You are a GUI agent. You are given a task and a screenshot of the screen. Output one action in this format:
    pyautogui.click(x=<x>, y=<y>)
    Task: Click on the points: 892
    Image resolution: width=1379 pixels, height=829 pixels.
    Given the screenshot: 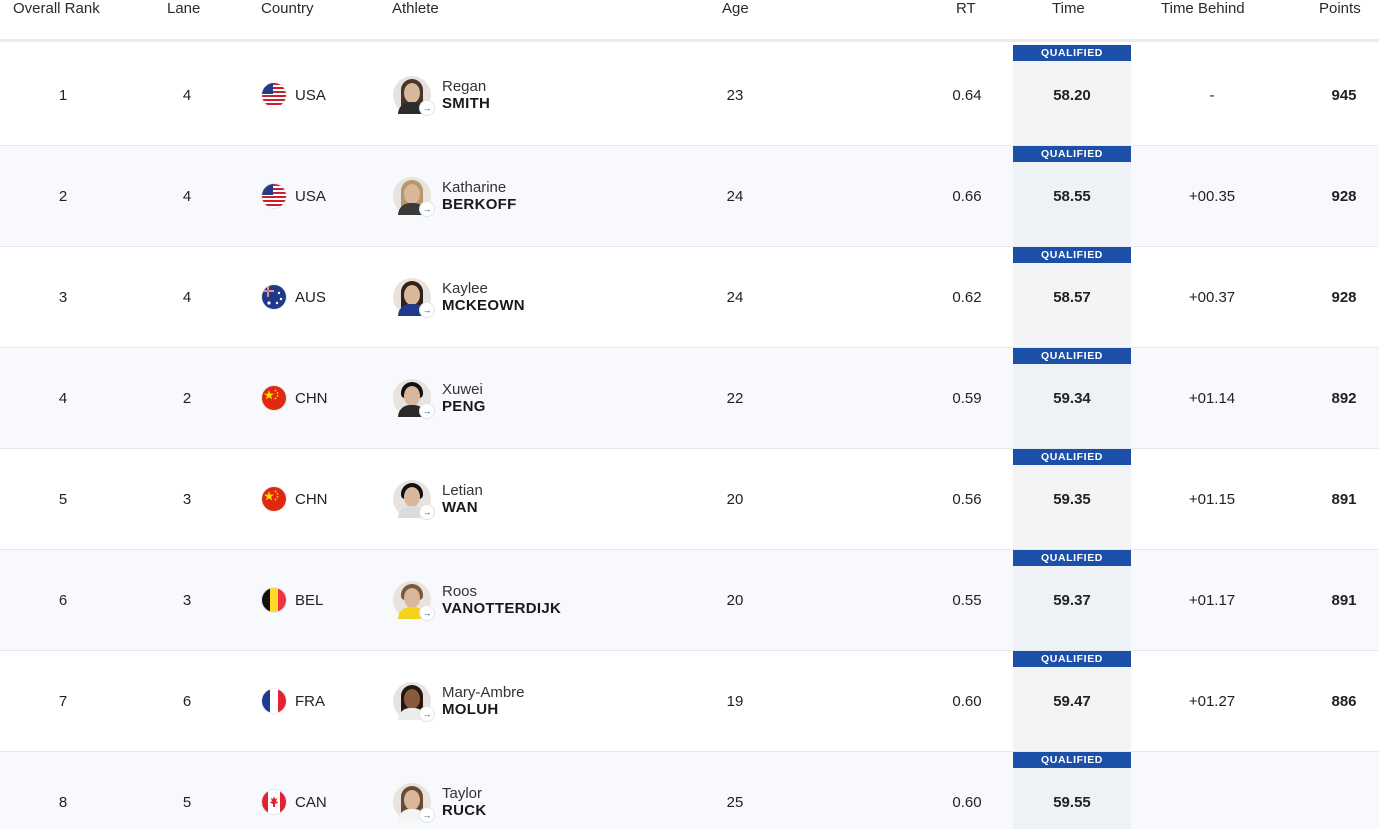 What is the action you would take?
    pyautogui.click(x=1344, y=398)
    